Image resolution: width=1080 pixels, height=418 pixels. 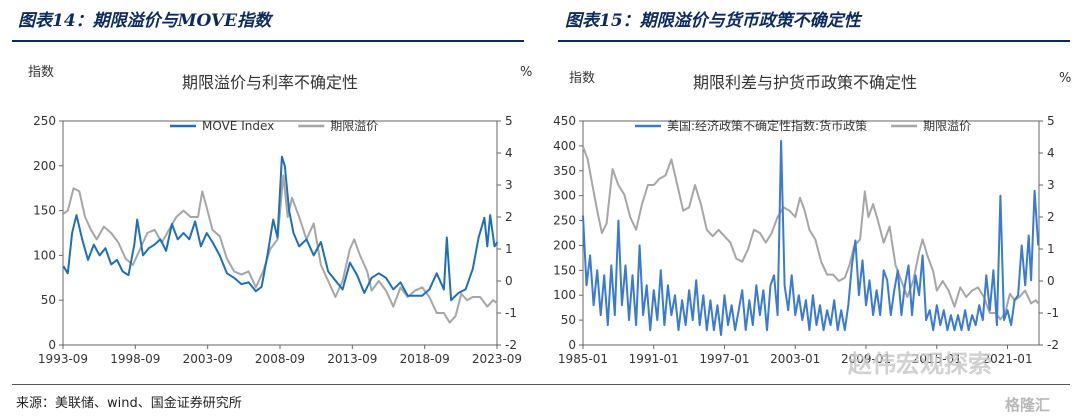 What do you see at coordinates (135, 359) in the screenshot?
I see `x-tick-label: 1998-09` at bounding box center [135, 359].